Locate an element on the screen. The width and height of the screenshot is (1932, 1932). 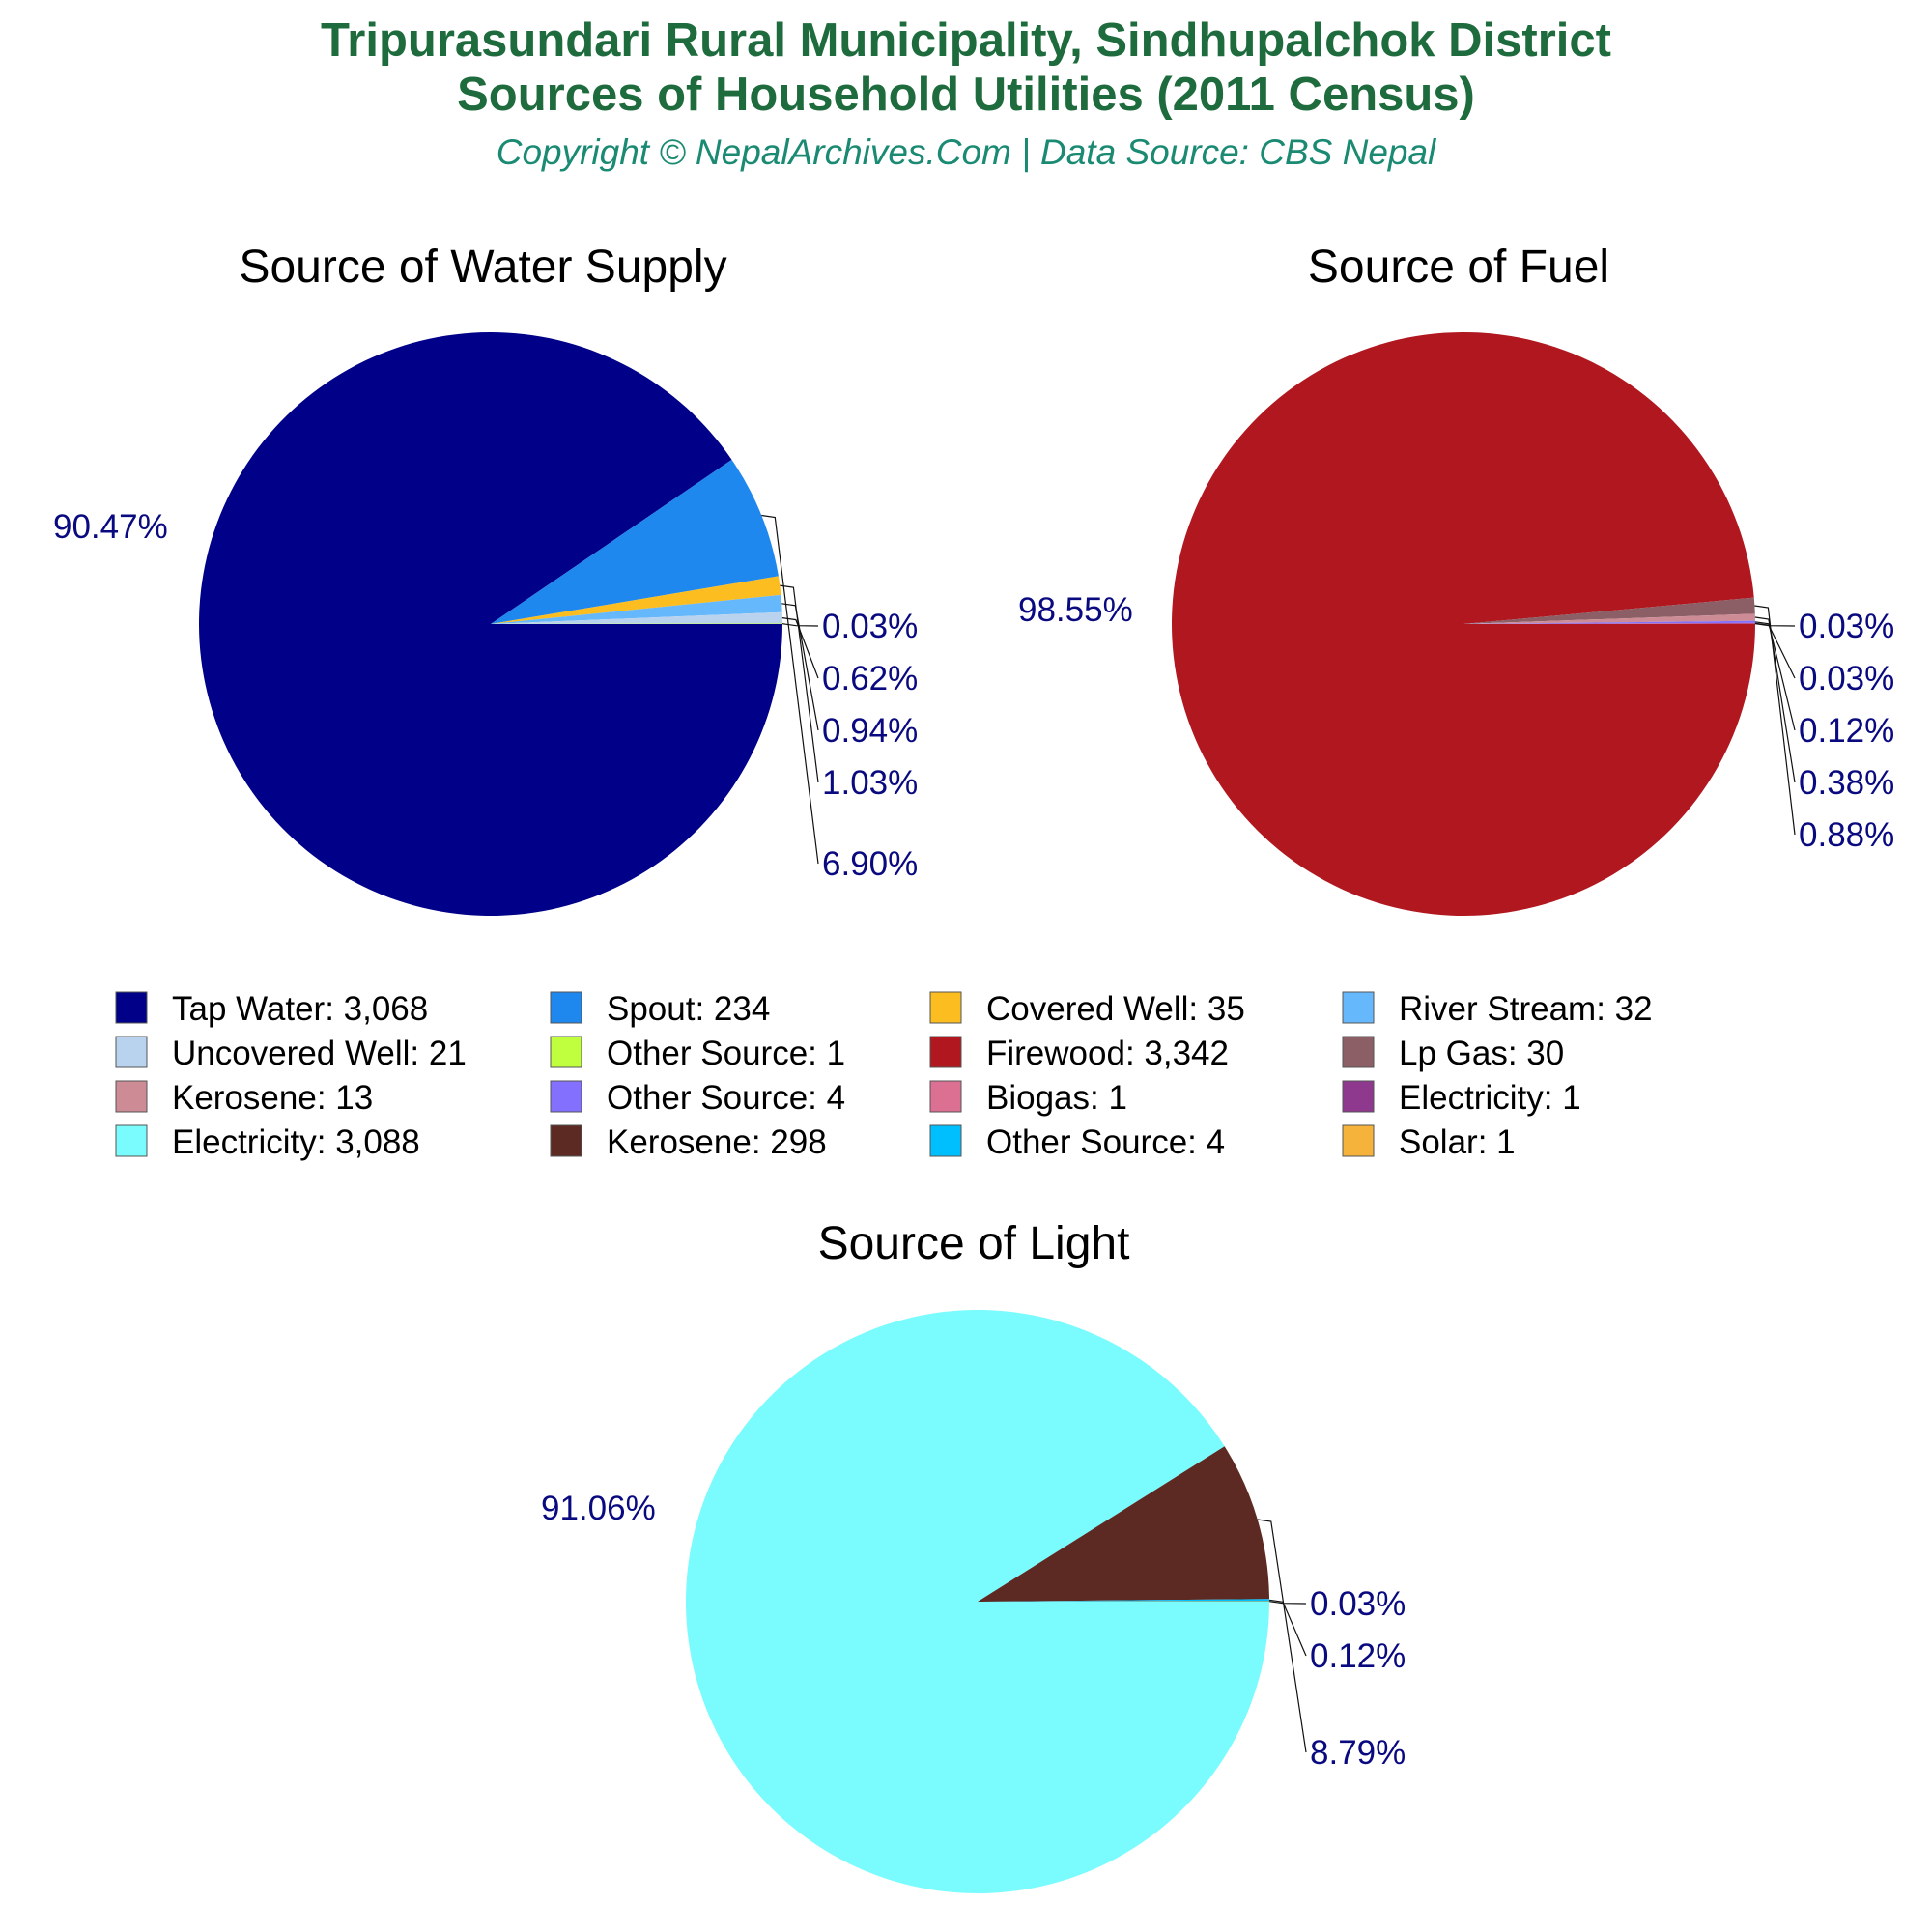
legend-label-covered-well-35: Covered Well: 35 is located at coordinates (1115, 1009).